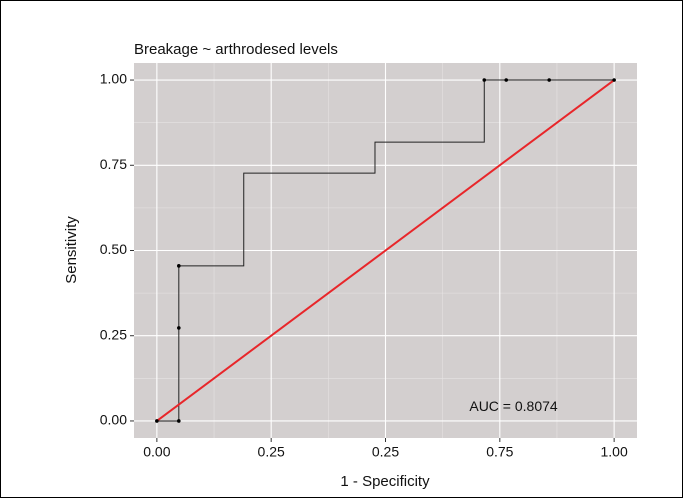  What do you see at coordinates (71, 250) in the screenshot?
I see `y-axis-label: Sensitivity` at bounding box center [71, 250].